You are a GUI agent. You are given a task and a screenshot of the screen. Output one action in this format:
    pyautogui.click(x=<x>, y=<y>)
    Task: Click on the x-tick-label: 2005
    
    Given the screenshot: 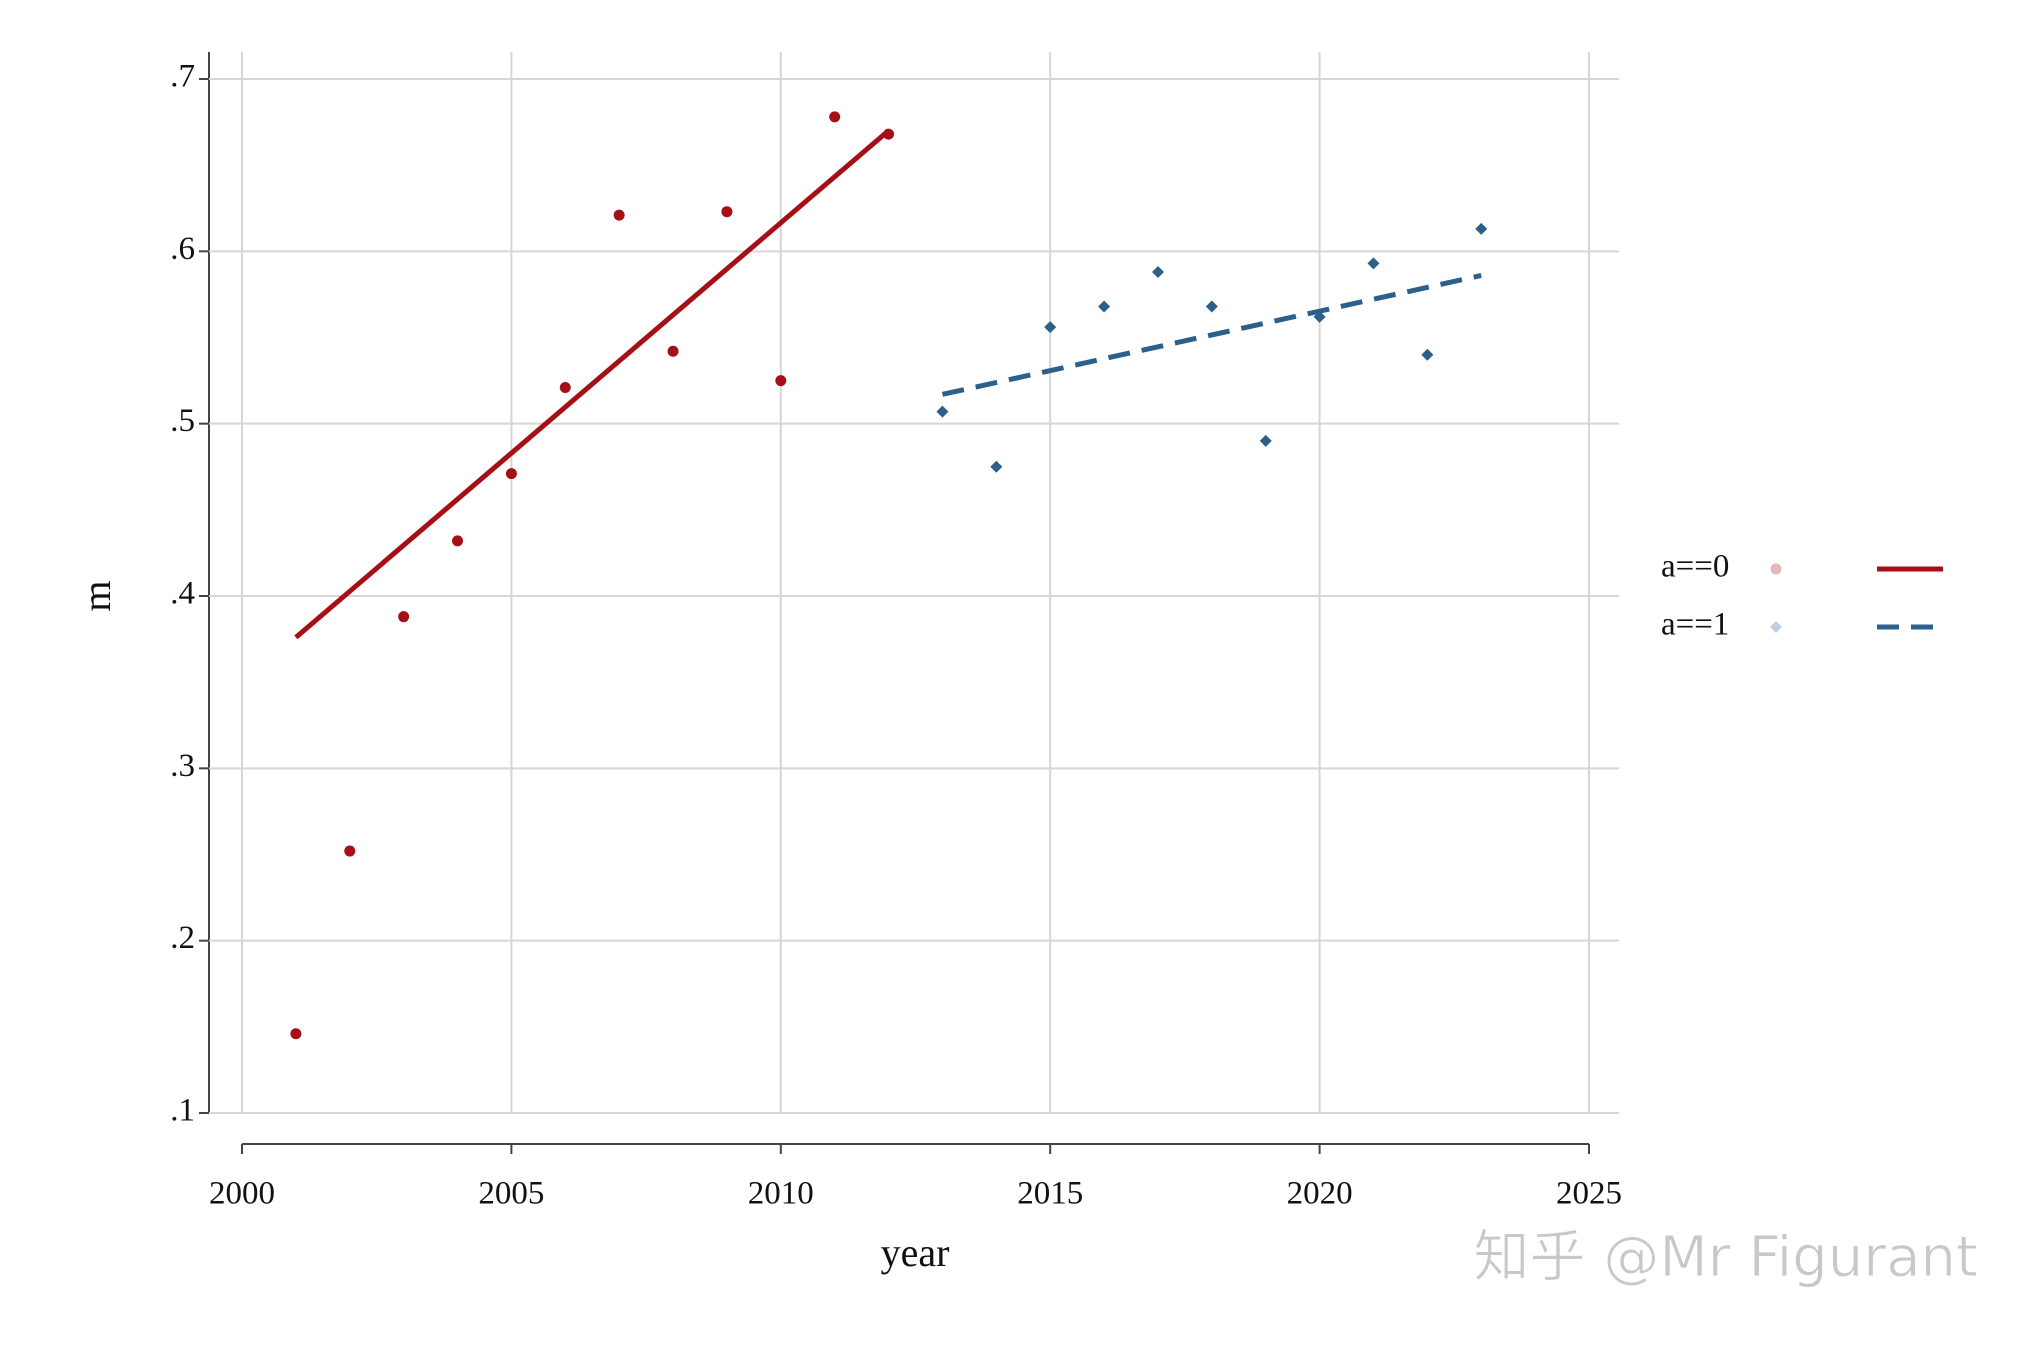 What is the action you would take?
    pyautogui.click(x=511, y=1194)
    